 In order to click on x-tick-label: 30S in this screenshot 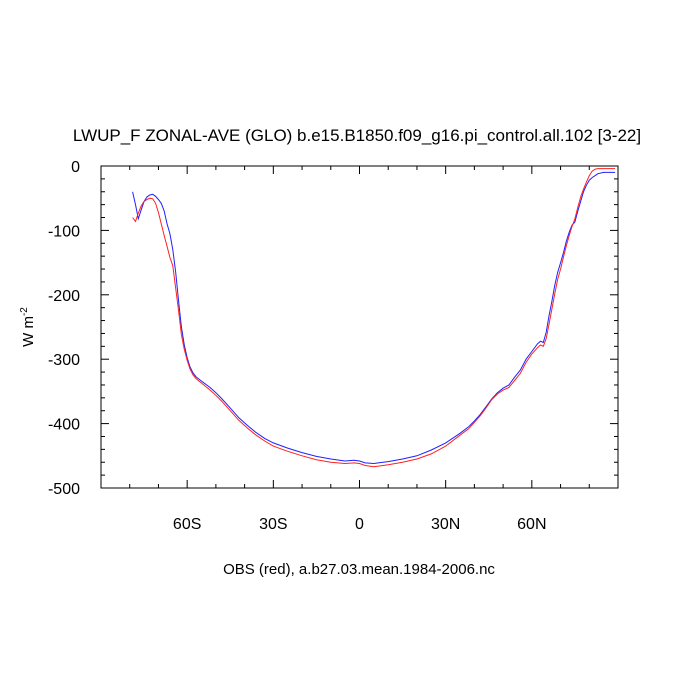, I will do `click(273, 524)`.